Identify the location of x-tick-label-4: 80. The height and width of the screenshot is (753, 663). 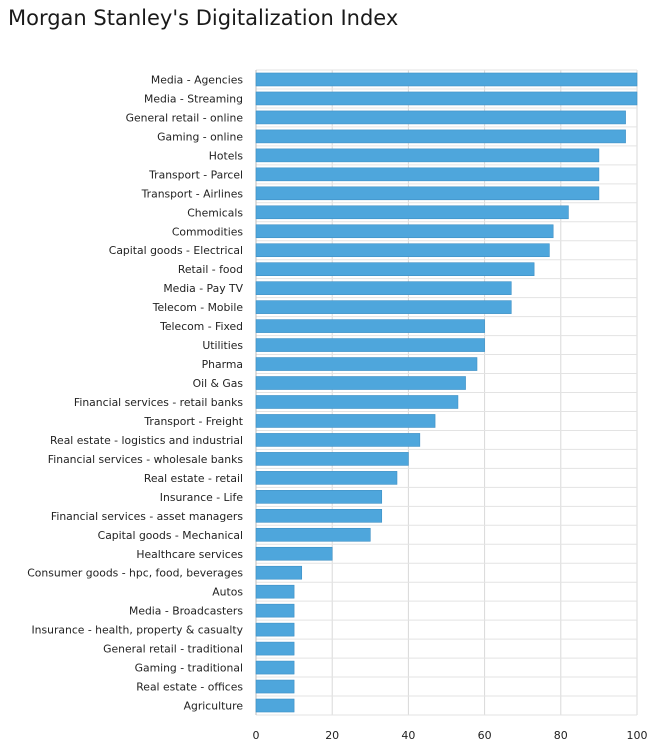
(561, 735).